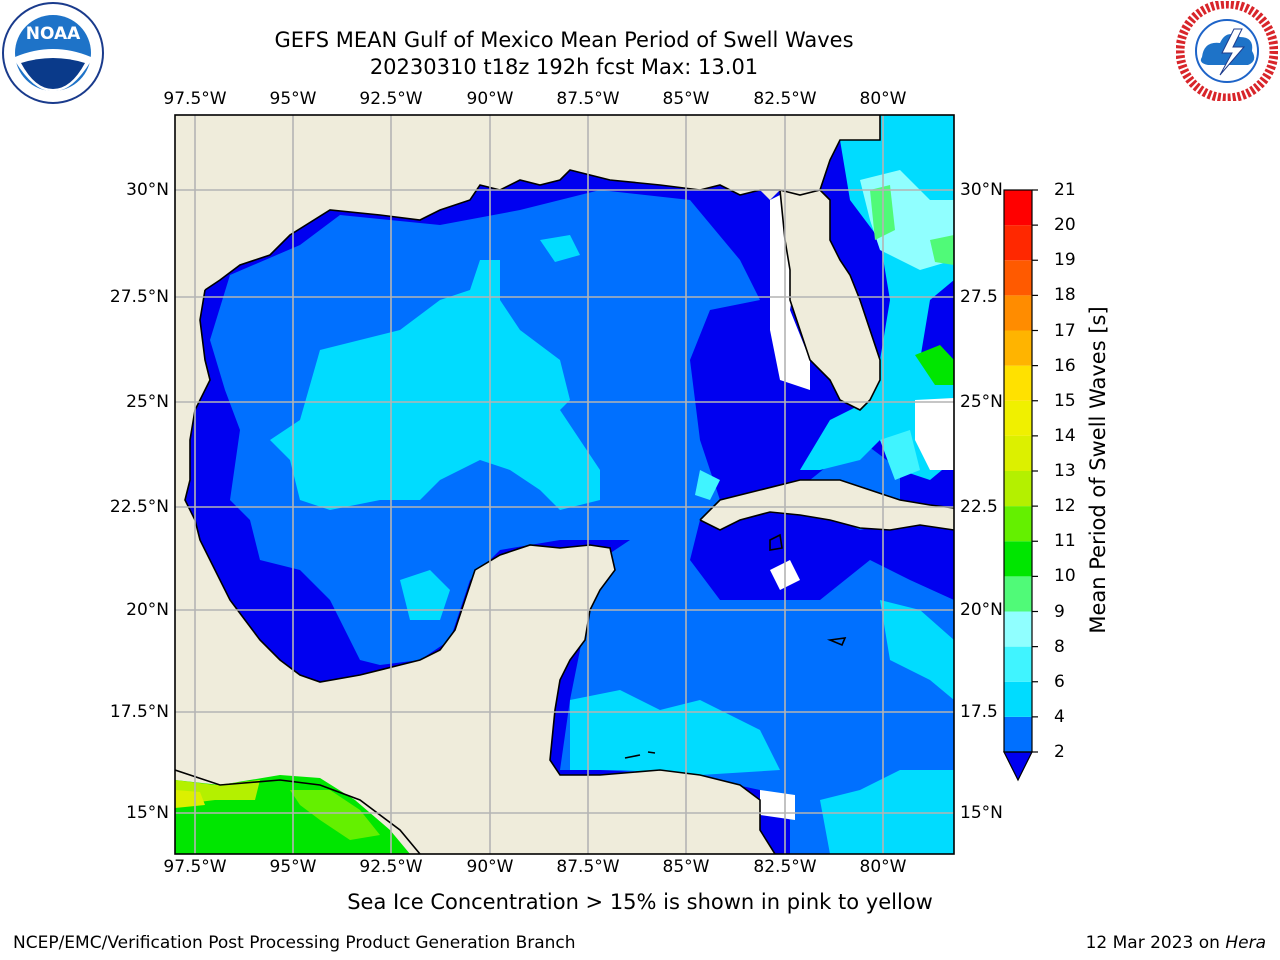 Image resolution: width=1280 pixels, height=960 pixels. Describe the element at coordinates (588, 867) in the screenshot. I see `lon-label-bottom: 87.5°W` at that location.